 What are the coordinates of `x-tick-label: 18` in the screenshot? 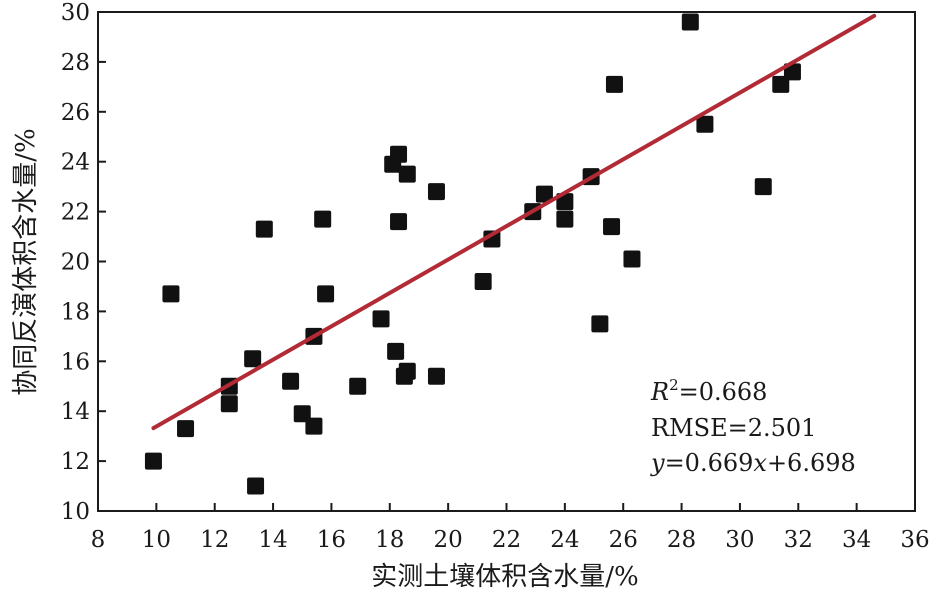 It's located at (389, 540).